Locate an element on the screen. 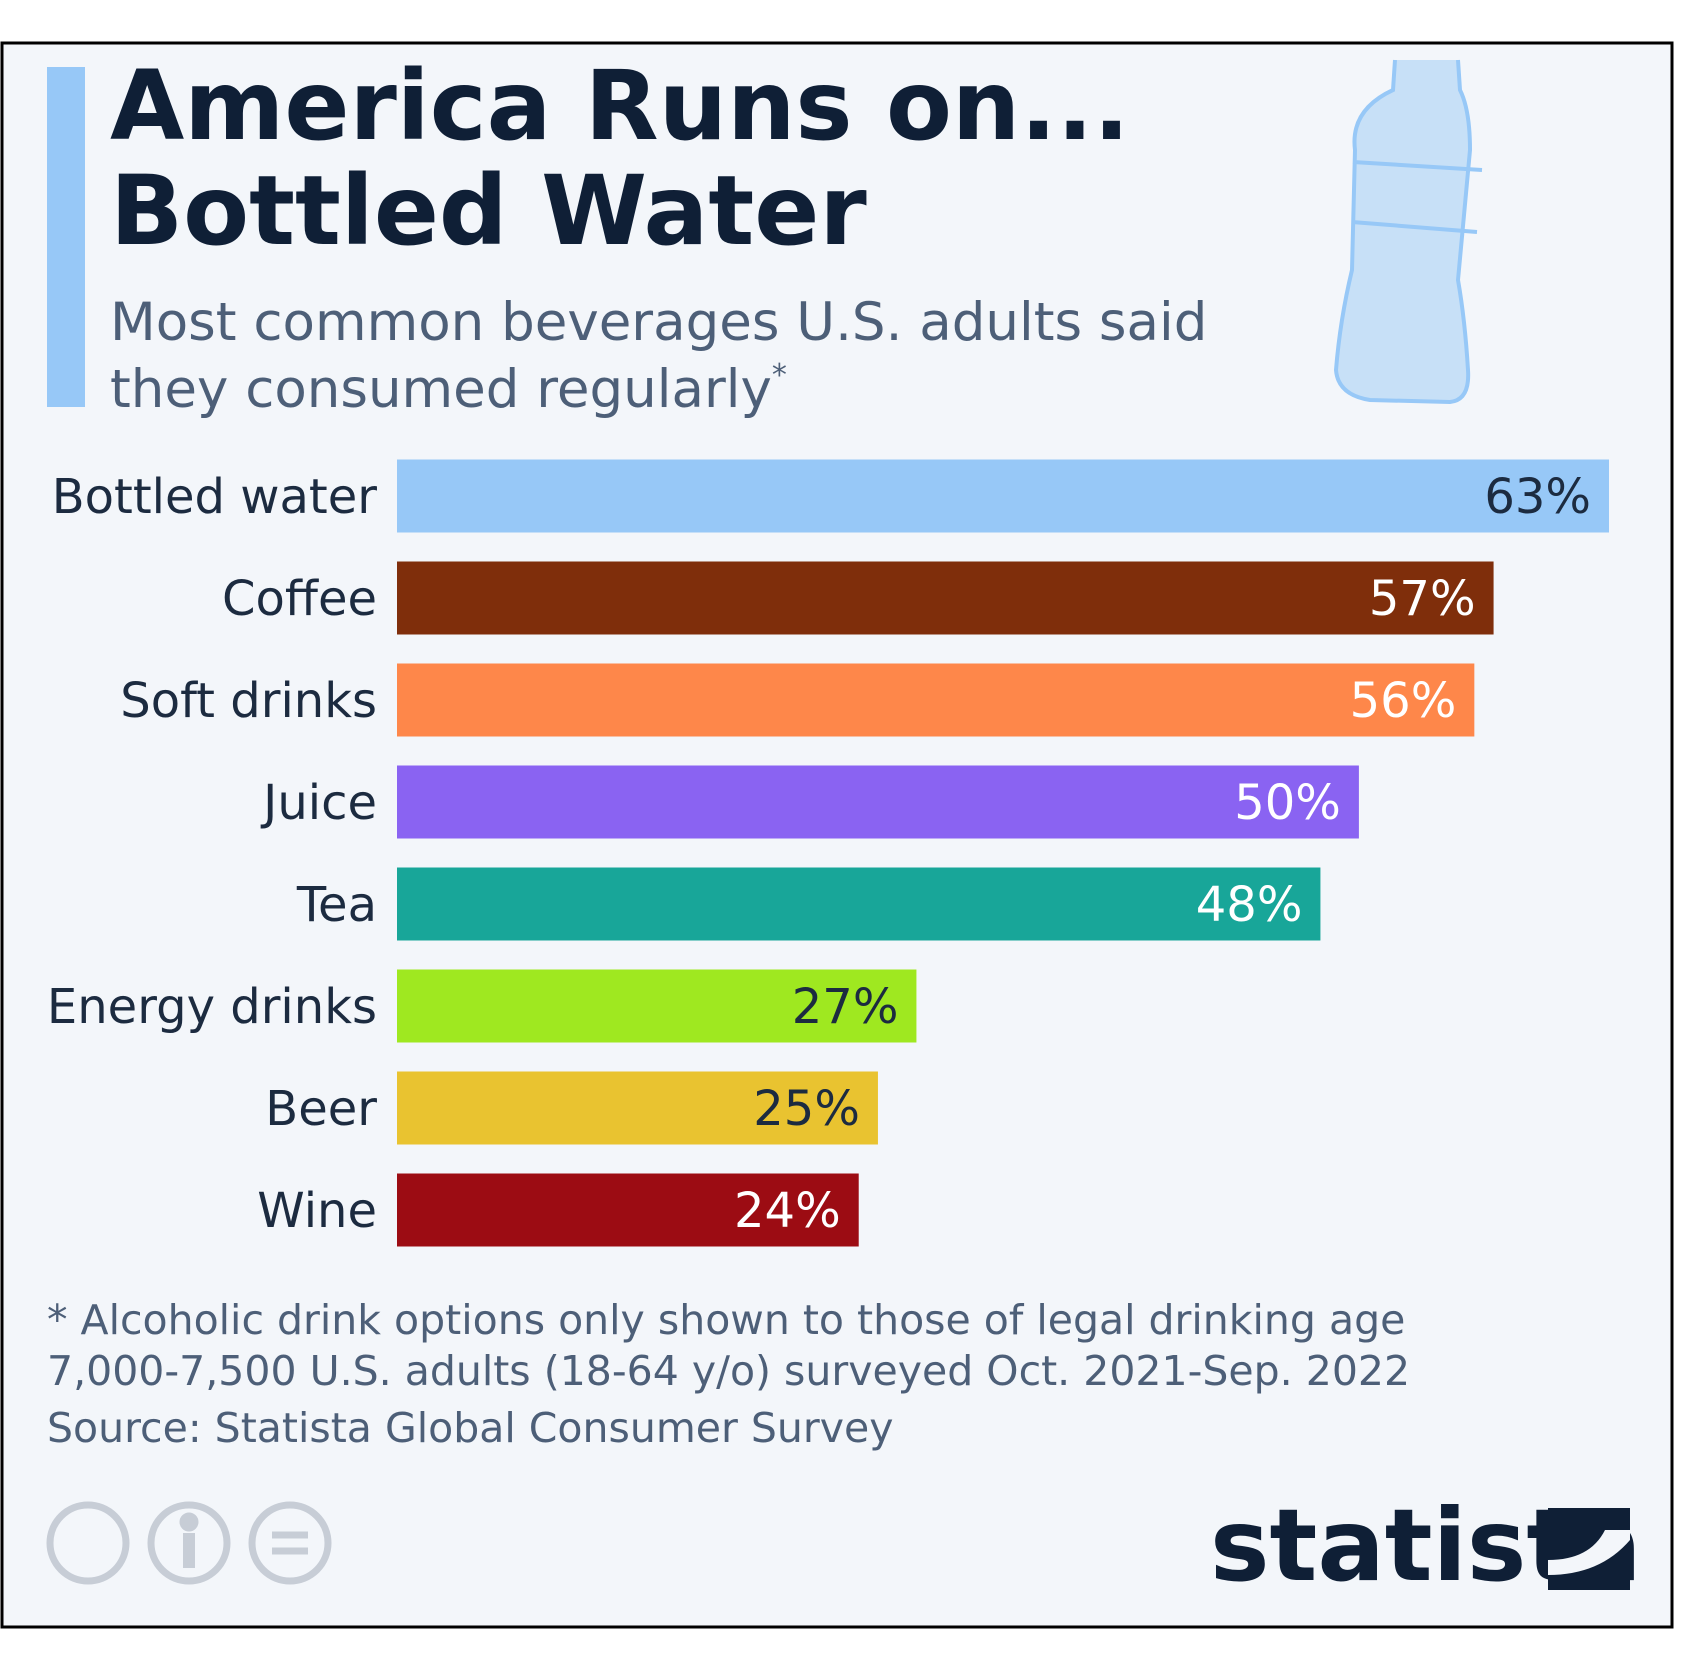  value-label: 50% is located at coordinates (1287, 803).